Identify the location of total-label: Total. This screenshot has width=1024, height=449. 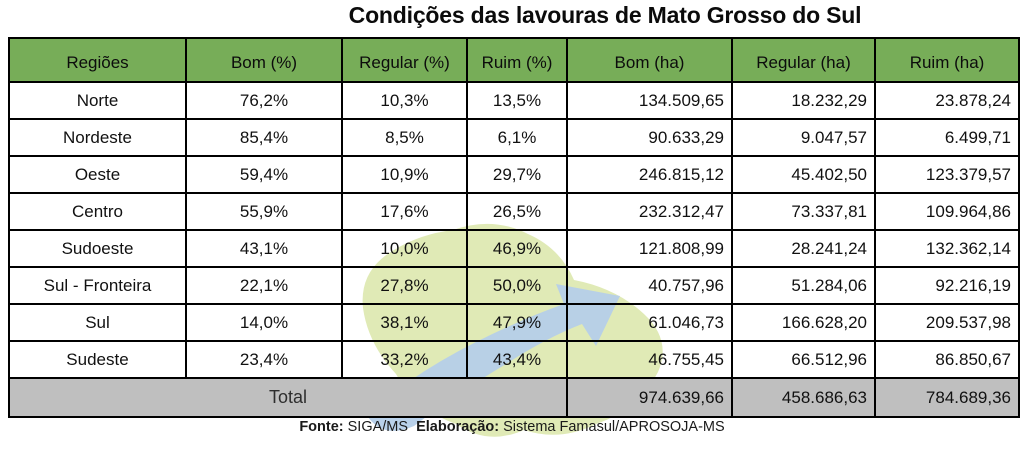
(288, 397).